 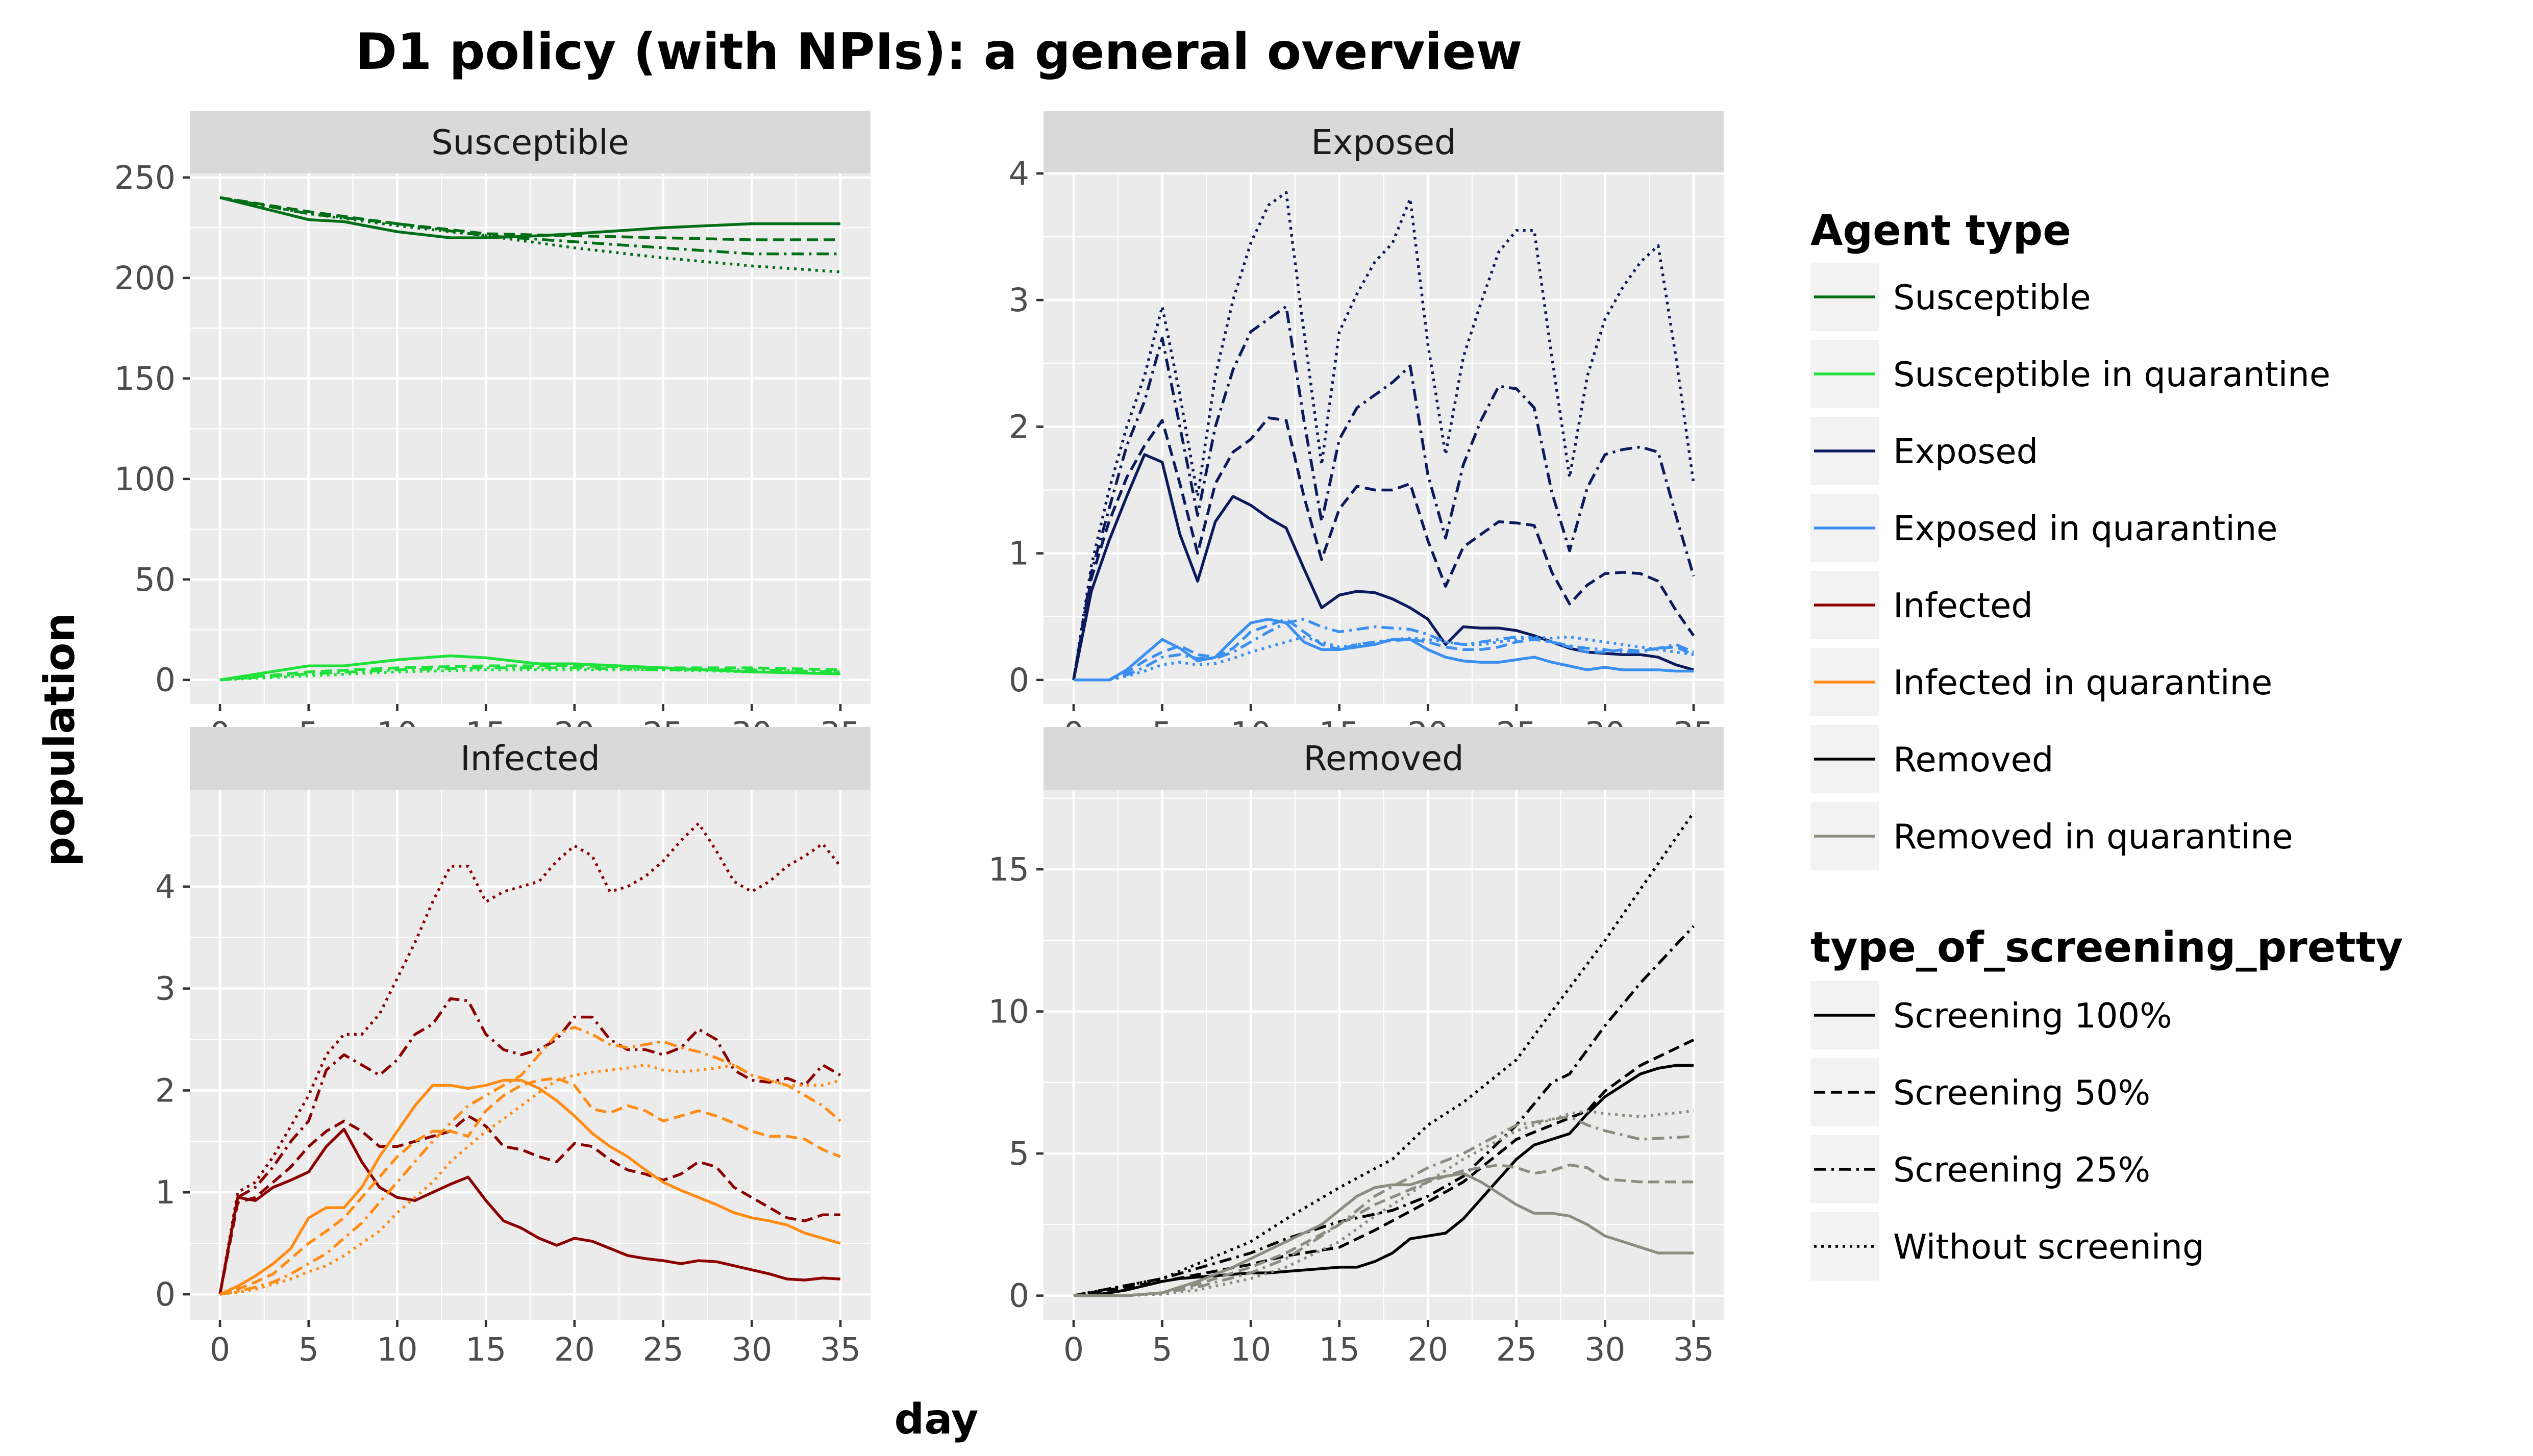 What do you see at coordinates (1963, 605) in the screenshot?
I see `legend-agent-label: Infected` at bounding box center [1963, 605].